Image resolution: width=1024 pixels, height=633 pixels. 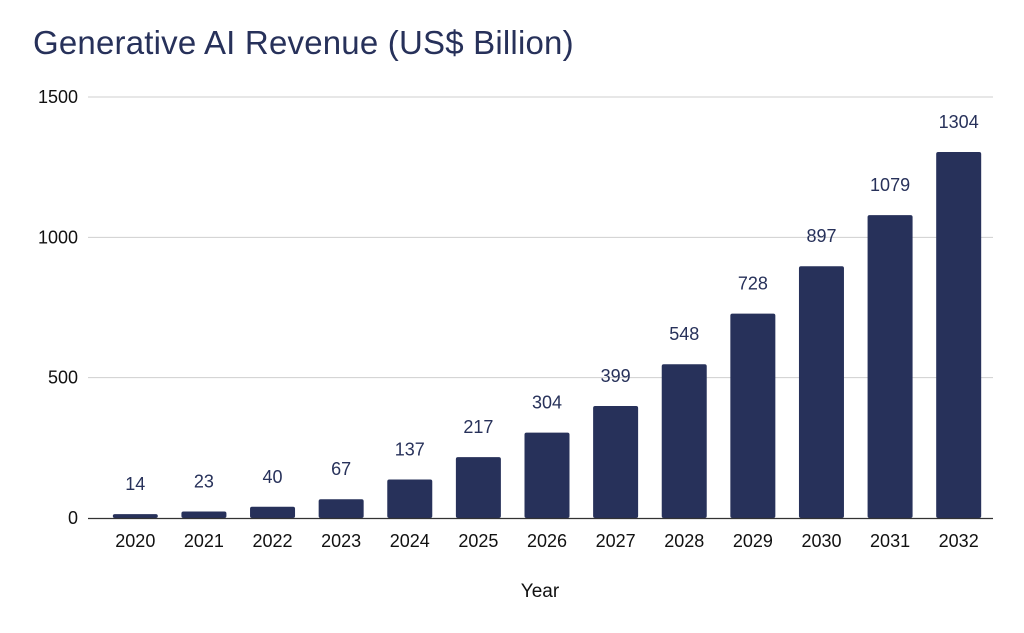 I want to click on data-label: 23, so click(x=204, y=482).